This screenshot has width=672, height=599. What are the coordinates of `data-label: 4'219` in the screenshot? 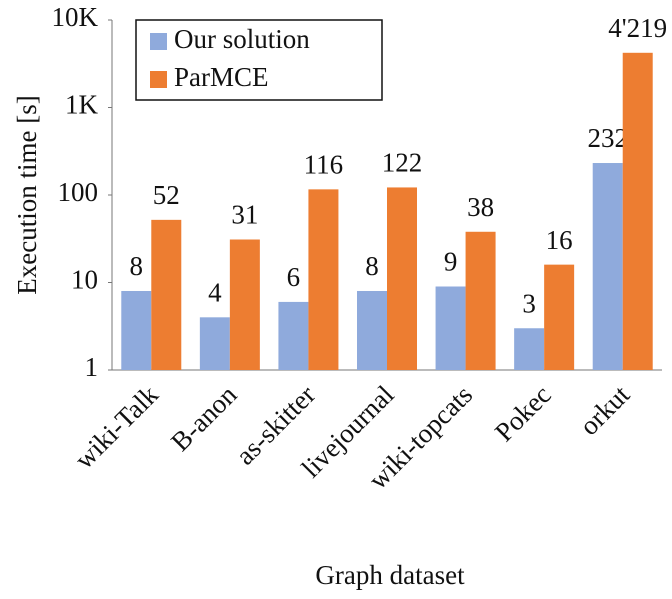 It's located at (637, 28).